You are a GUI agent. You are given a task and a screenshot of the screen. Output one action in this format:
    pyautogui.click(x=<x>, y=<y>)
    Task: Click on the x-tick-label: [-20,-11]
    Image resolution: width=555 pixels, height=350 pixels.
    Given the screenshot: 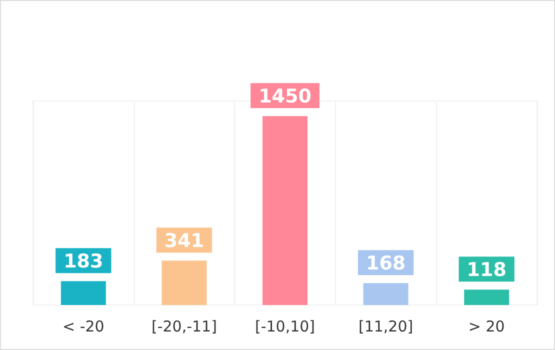 What is the action you would take?
    pyautogui.click(x=184, y=327)
    